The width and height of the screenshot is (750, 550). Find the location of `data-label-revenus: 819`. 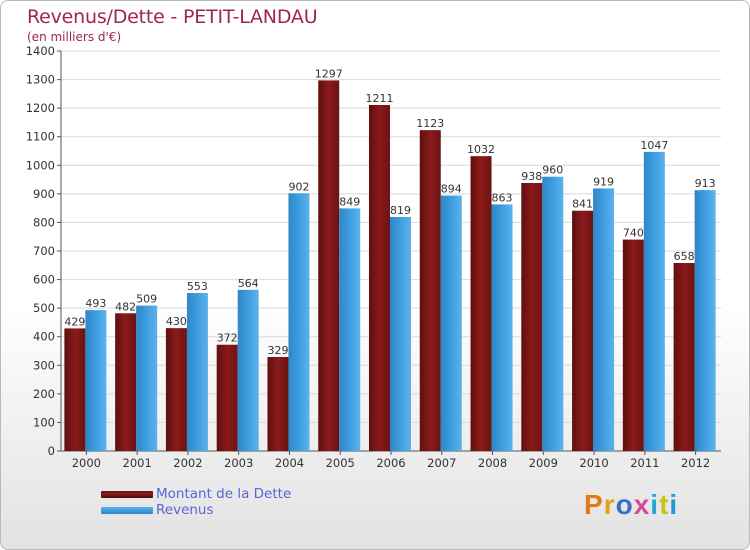

data-label-revenus: 819 is located at coordinates (400, 210).